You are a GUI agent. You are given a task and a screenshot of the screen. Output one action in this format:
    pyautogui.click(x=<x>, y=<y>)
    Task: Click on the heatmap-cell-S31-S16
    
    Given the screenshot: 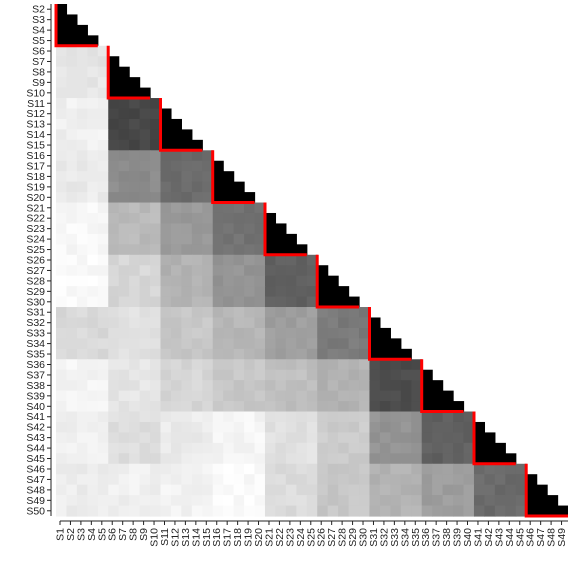 What is the action you would take?
    pyautogui.click(x=218, y=313)
    